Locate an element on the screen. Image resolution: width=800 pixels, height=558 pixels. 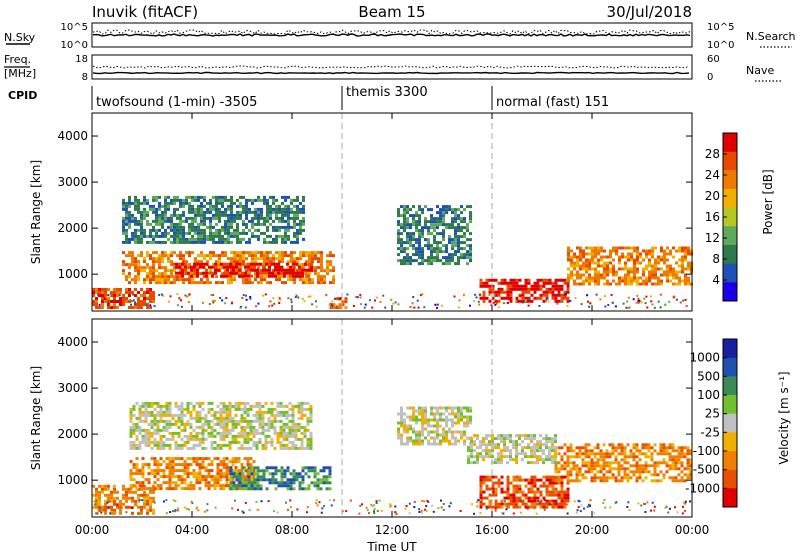
y-tick-label: 3000 is located at coordinates (72, 182).